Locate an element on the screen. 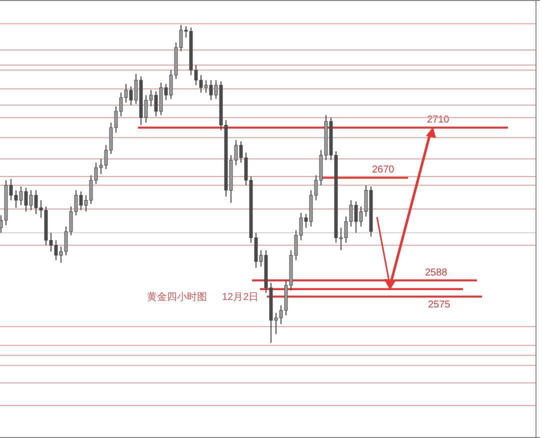 This screenshot has width=550, height=438. text: 12月2日 is located at coordinates (240, 297).